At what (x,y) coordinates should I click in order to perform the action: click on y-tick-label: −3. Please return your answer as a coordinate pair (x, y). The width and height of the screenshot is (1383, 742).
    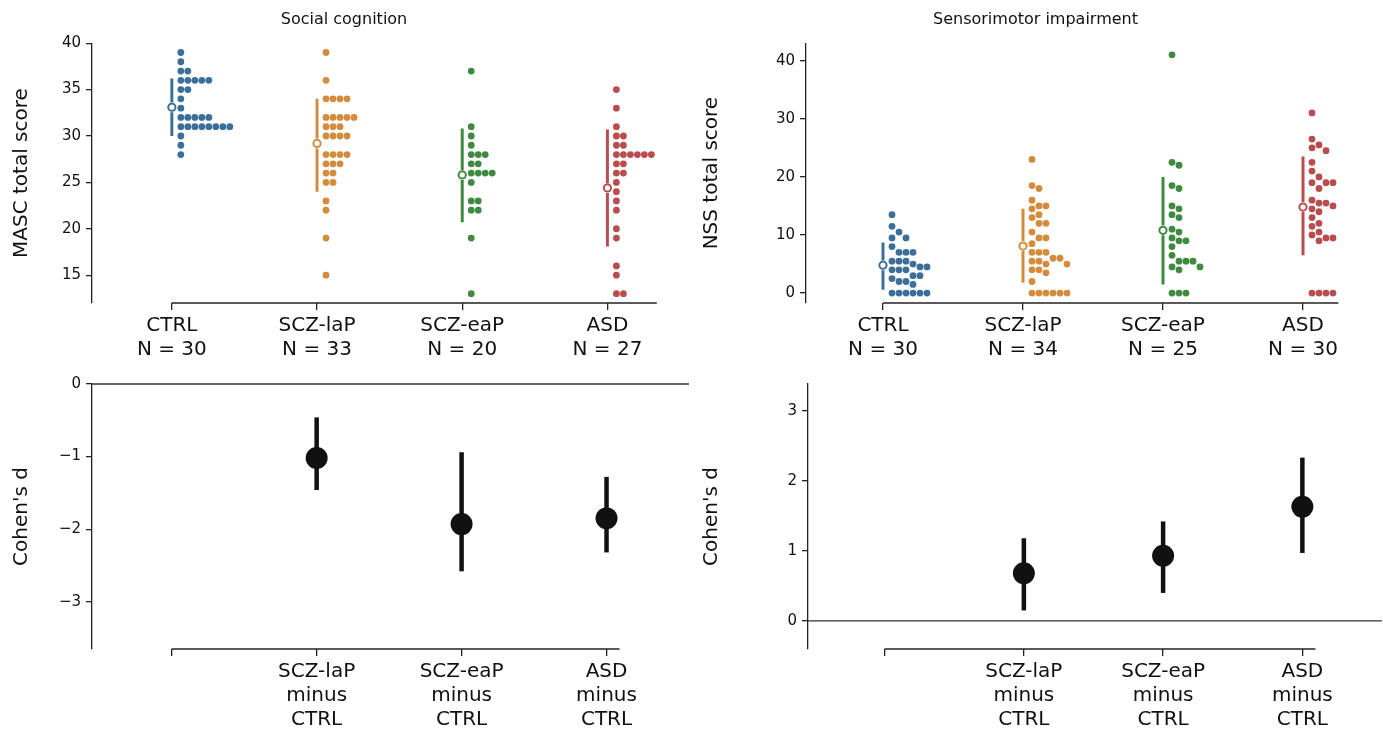
    Looking at the image, I should click on (69, 600).